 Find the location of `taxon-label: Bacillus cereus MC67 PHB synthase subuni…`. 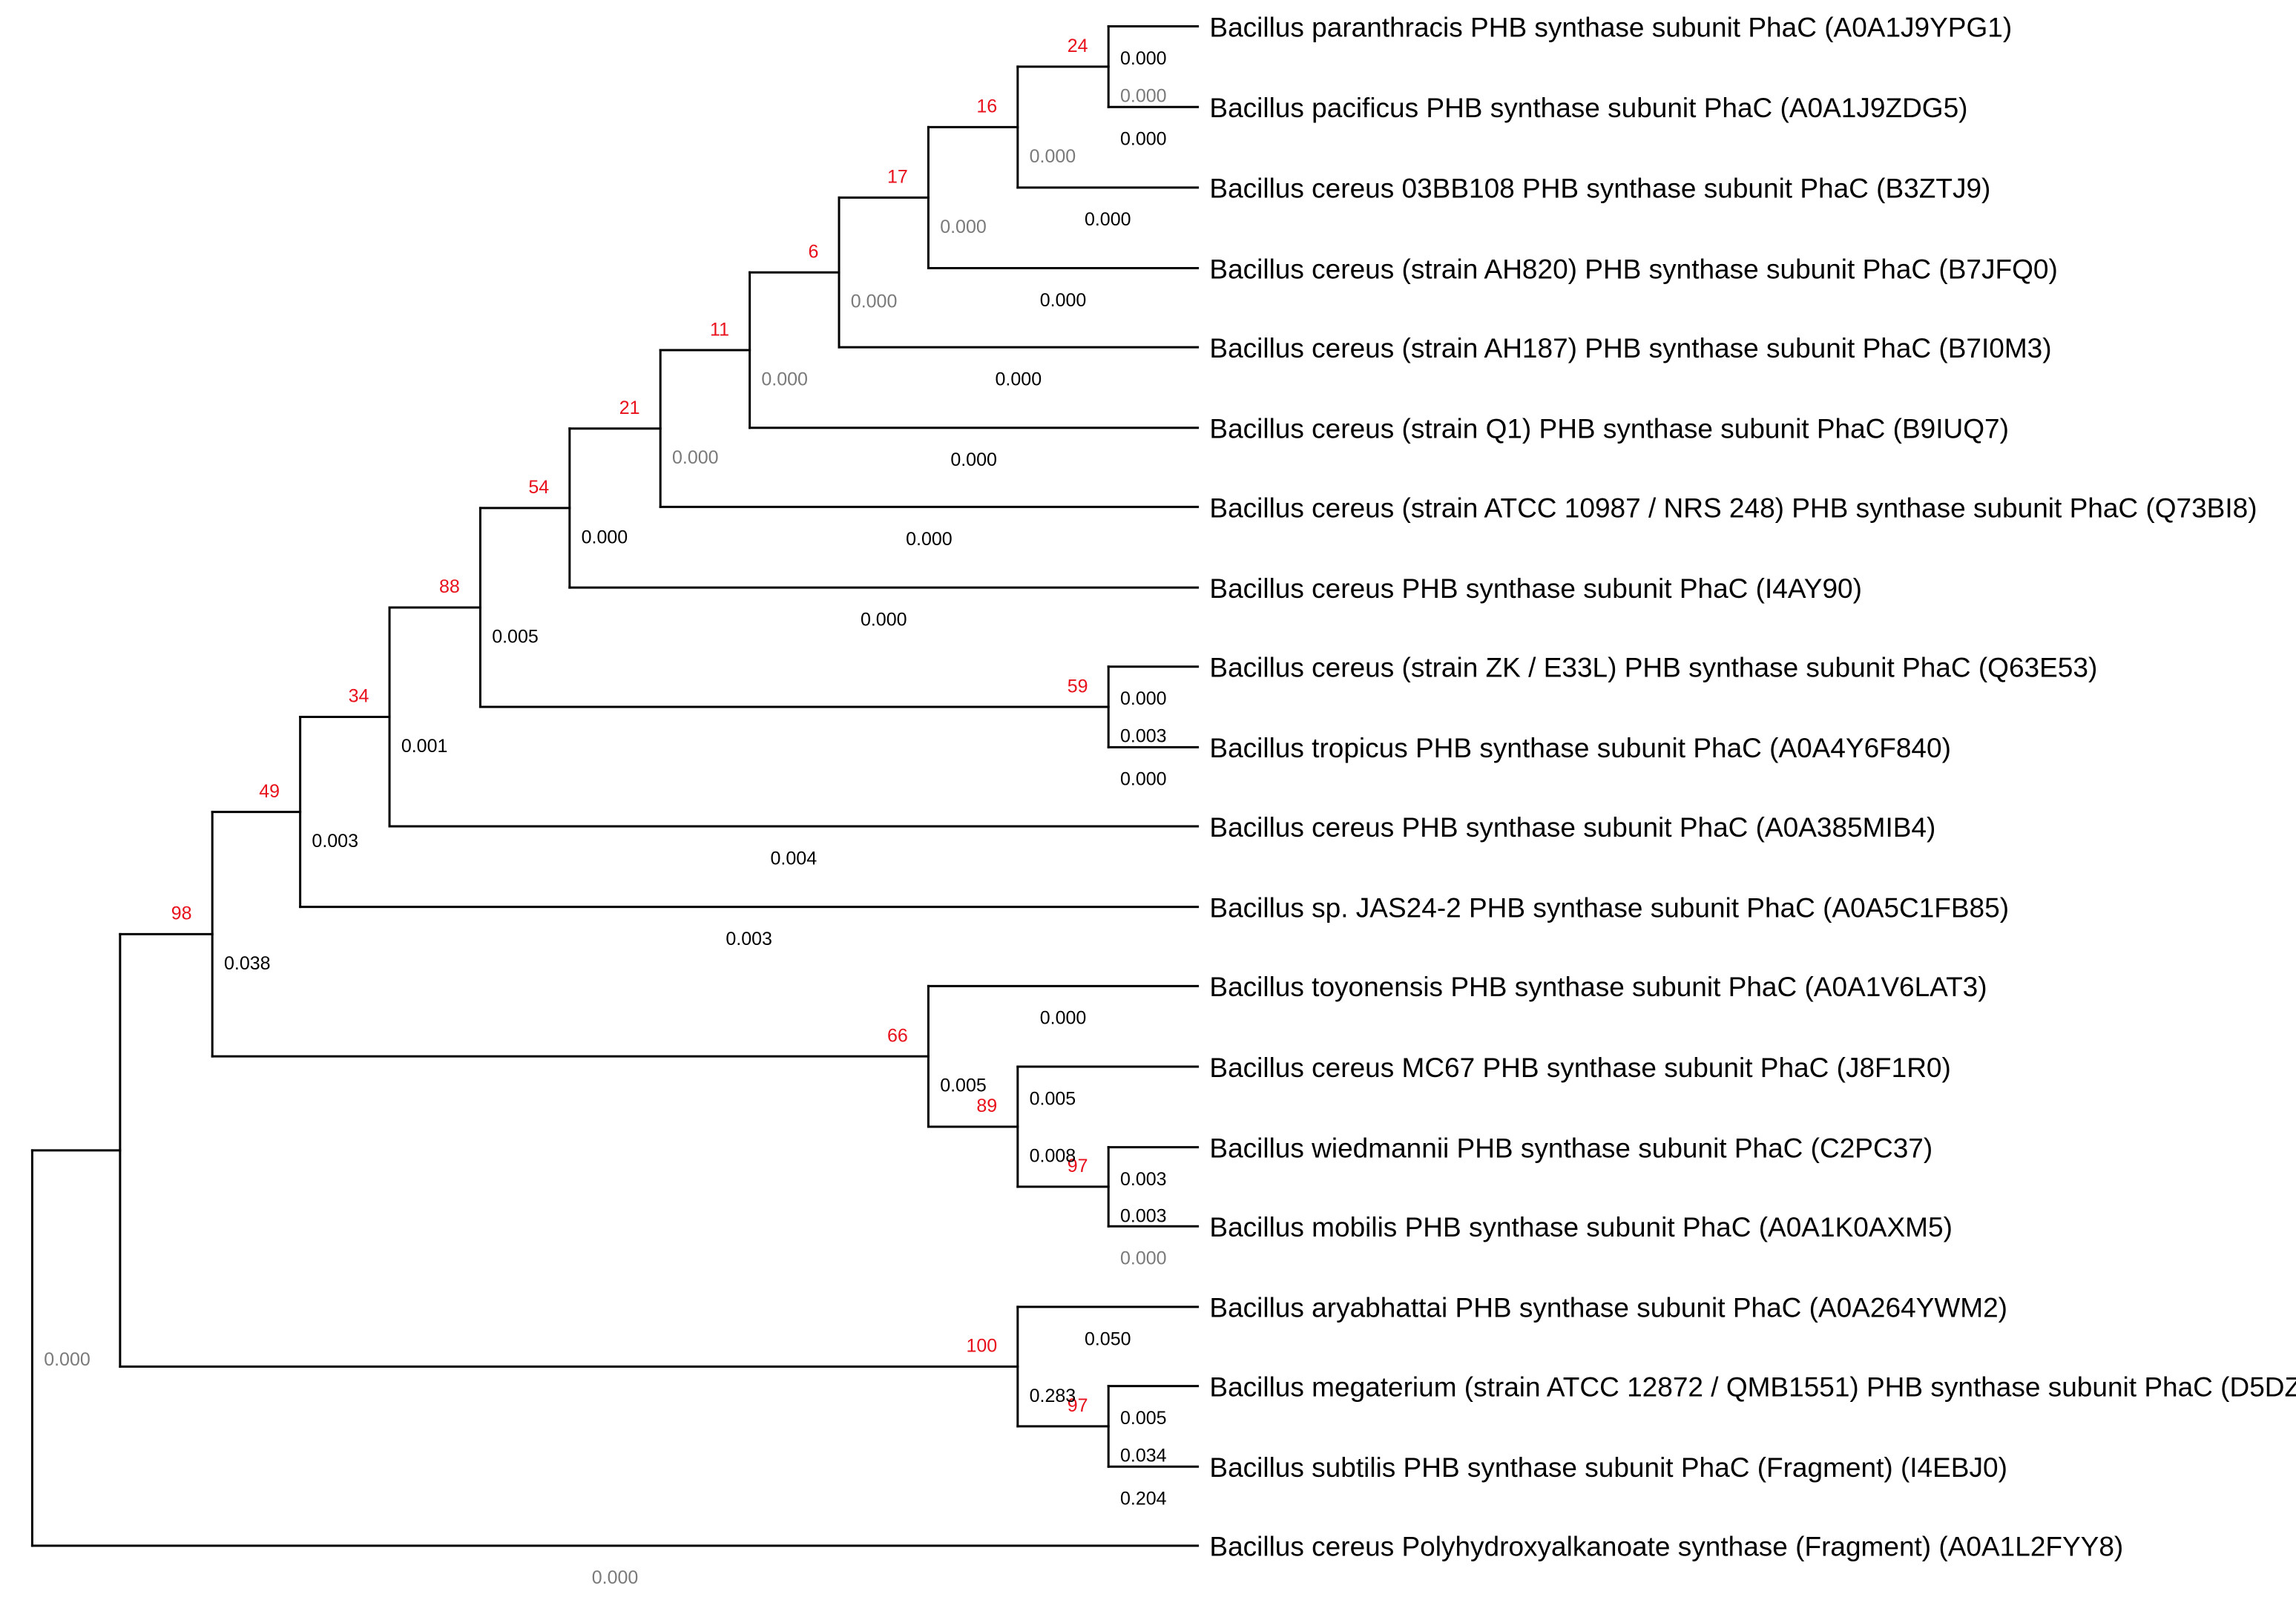

taxon-label: Bacillus cereus MC67 PHB synthase subuni… is located at coordinates (1579, 1068).